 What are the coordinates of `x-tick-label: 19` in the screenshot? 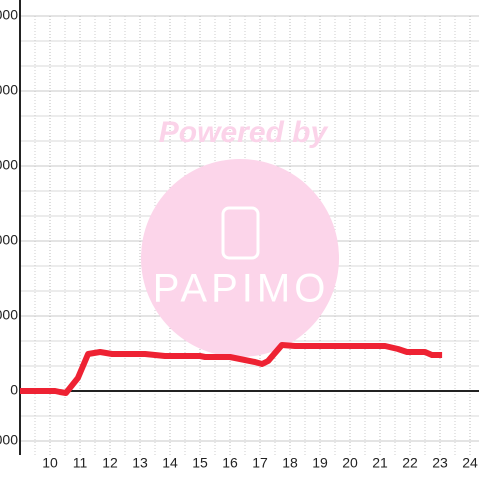 It's located at (320, 463).